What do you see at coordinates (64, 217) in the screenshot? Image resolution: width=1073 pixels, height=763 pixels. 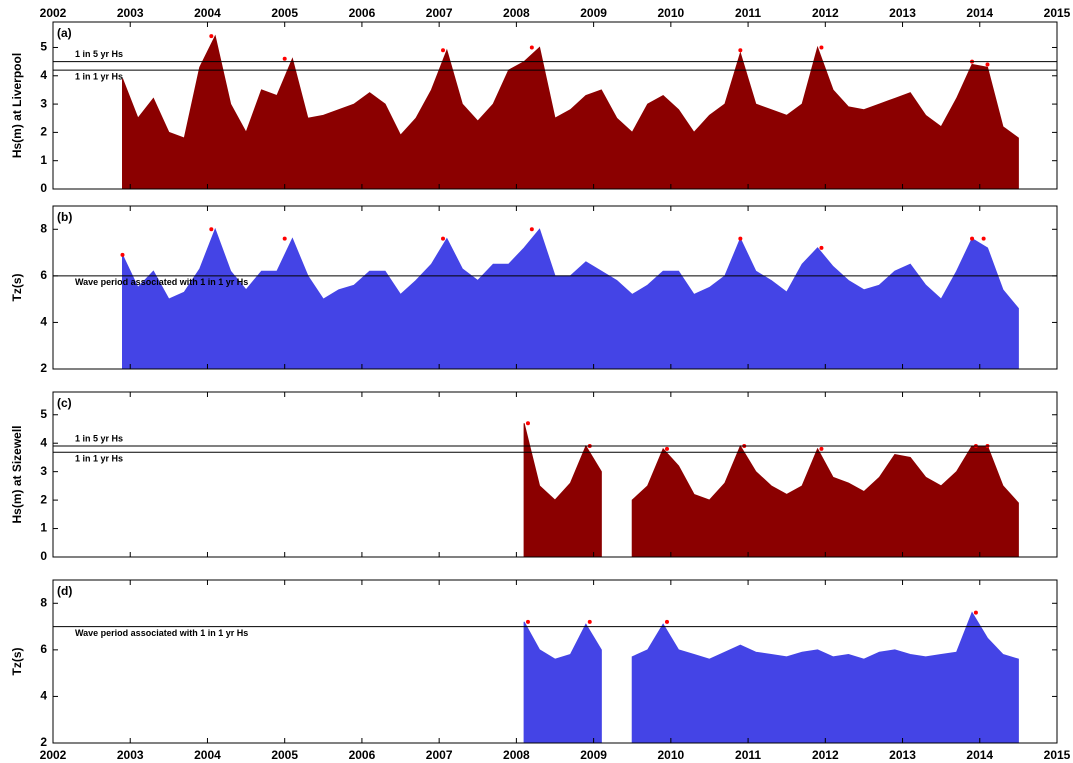 I see `panel-label: (b)` at bounding box center [64, 217].